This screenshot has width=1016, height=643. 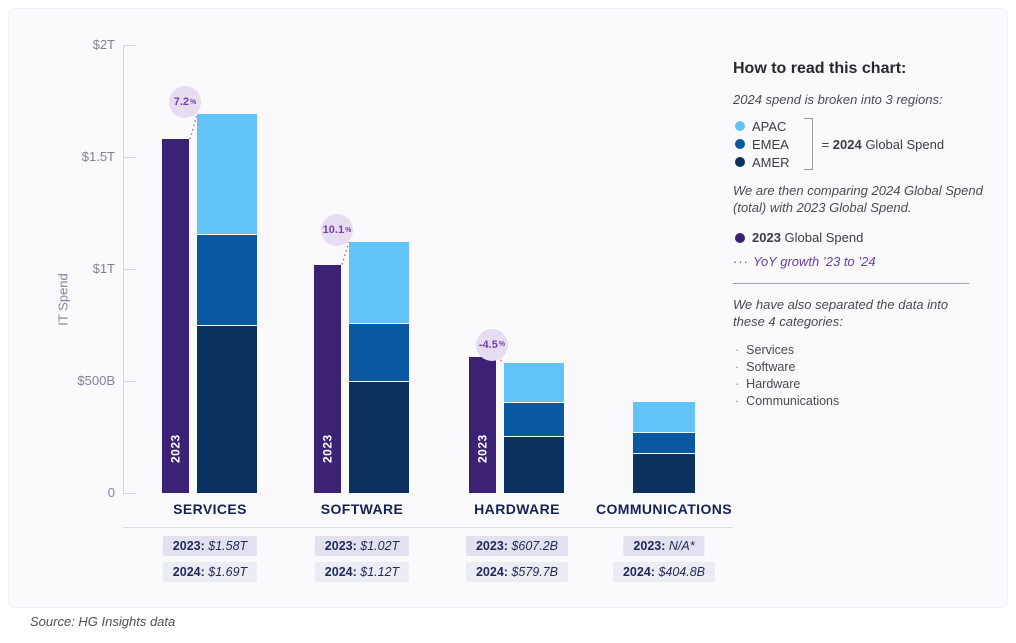 What do you see at coordinates (765, 350) in the screenshot?
I see `list-item-services: · Services` at bounding box center [765, 350].